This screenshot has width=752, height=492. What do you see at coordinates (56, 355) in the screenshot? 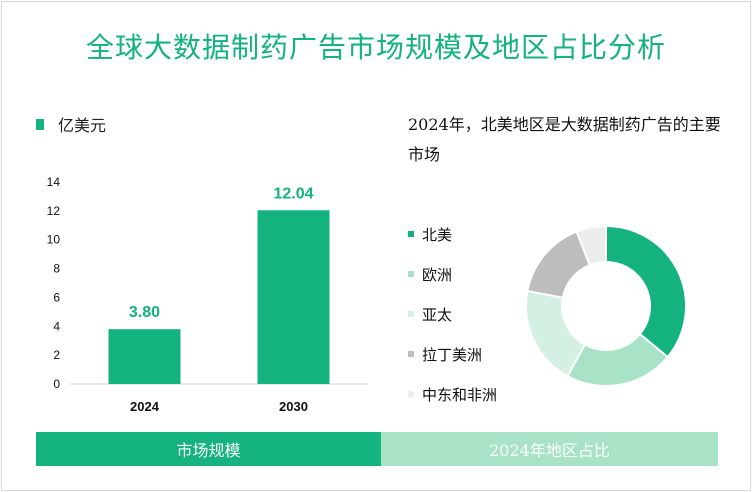
I see `y-tick-label: 2` at bounding box center [56, 355].